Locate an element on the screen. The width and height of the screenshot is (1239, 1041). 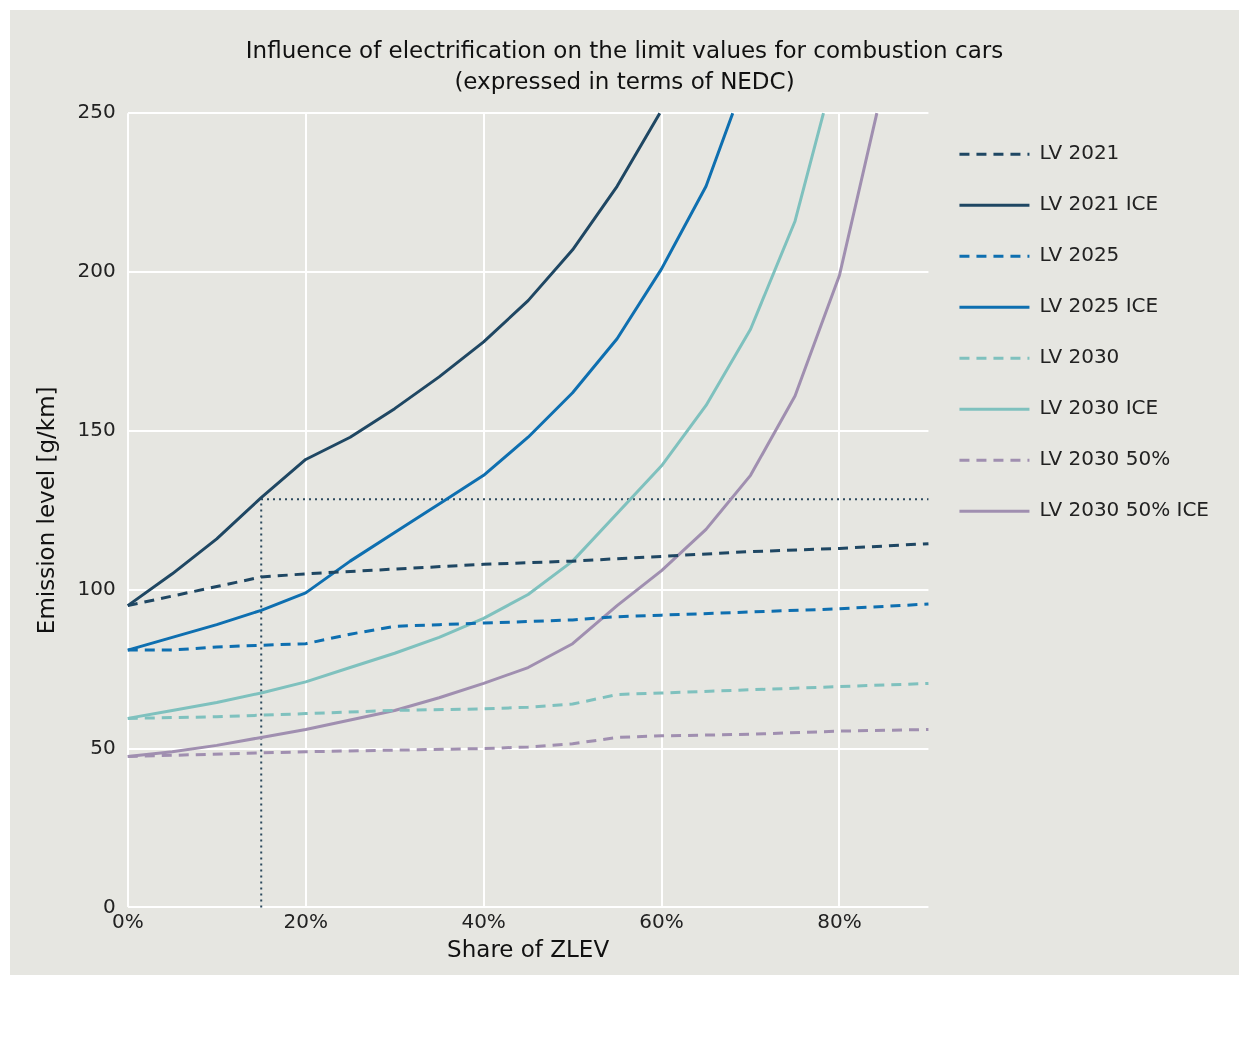
legend-label: LV 2030 is located at coordinates (1079, 356).